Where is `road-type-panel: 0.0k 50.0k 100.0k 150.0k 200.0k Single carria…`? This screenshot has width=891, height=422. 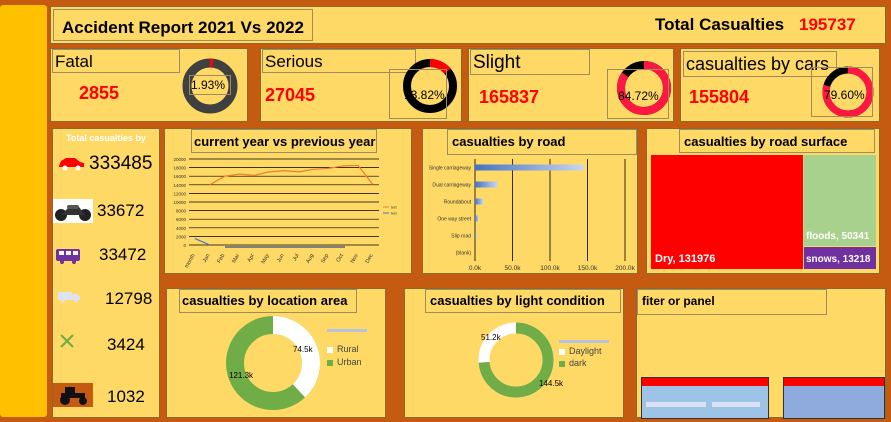
road-type-panel: 0.0k 50.0k 100.0k 150.0k 200.0k Single carria… is located at coordinates (530, 201).